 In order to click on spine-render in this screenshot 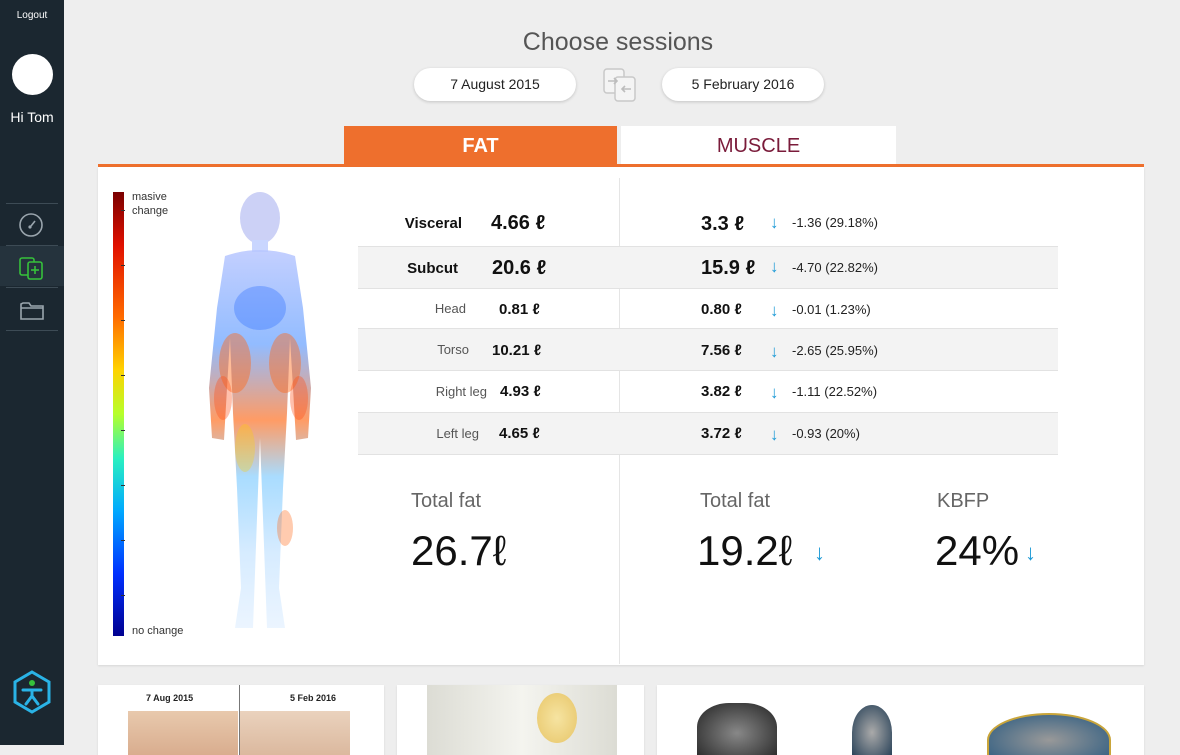, I will do `click(557, 718)`.